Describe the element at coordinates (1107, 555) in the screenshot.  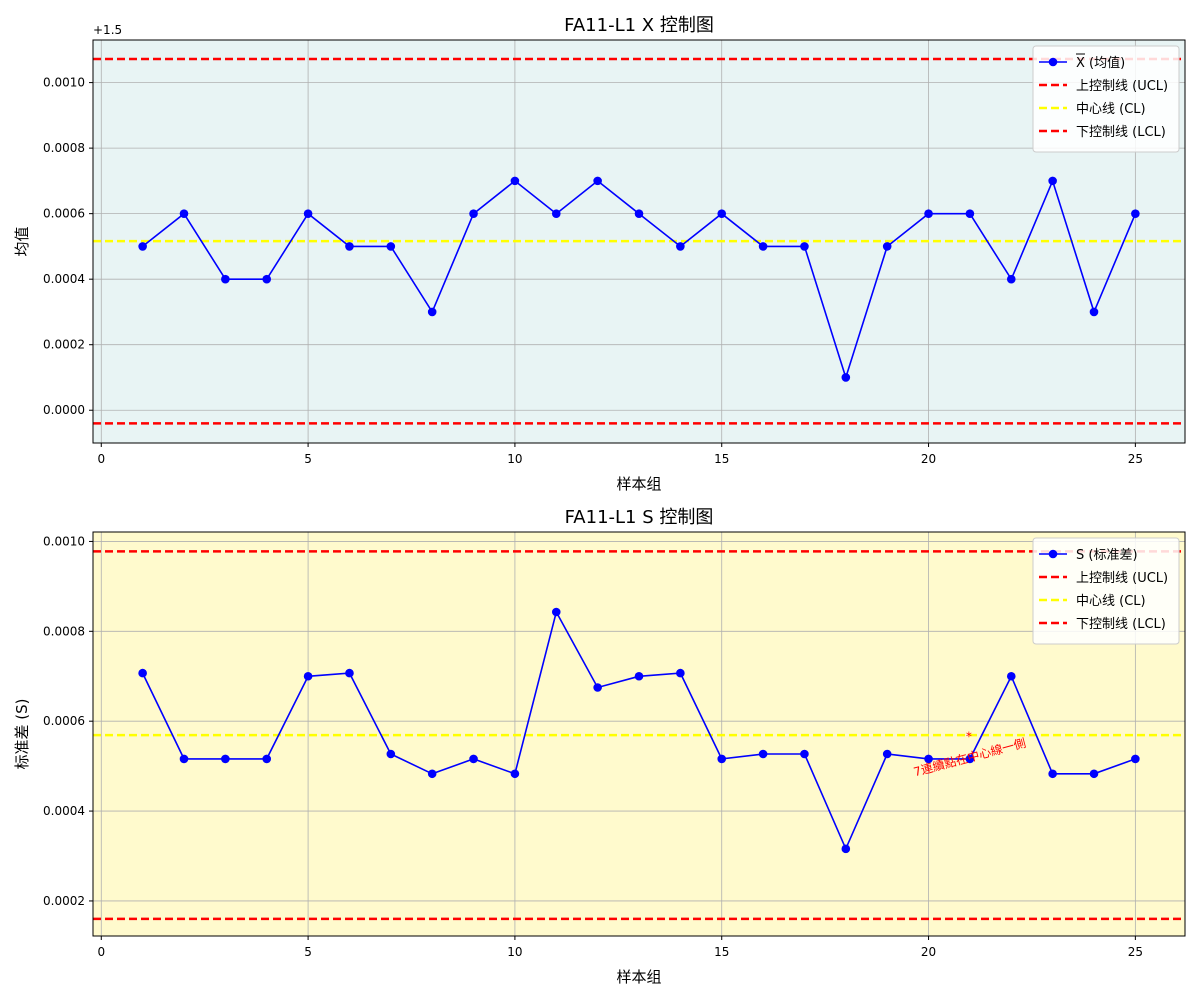
I see `legend-label: S (标准差)` at that location.